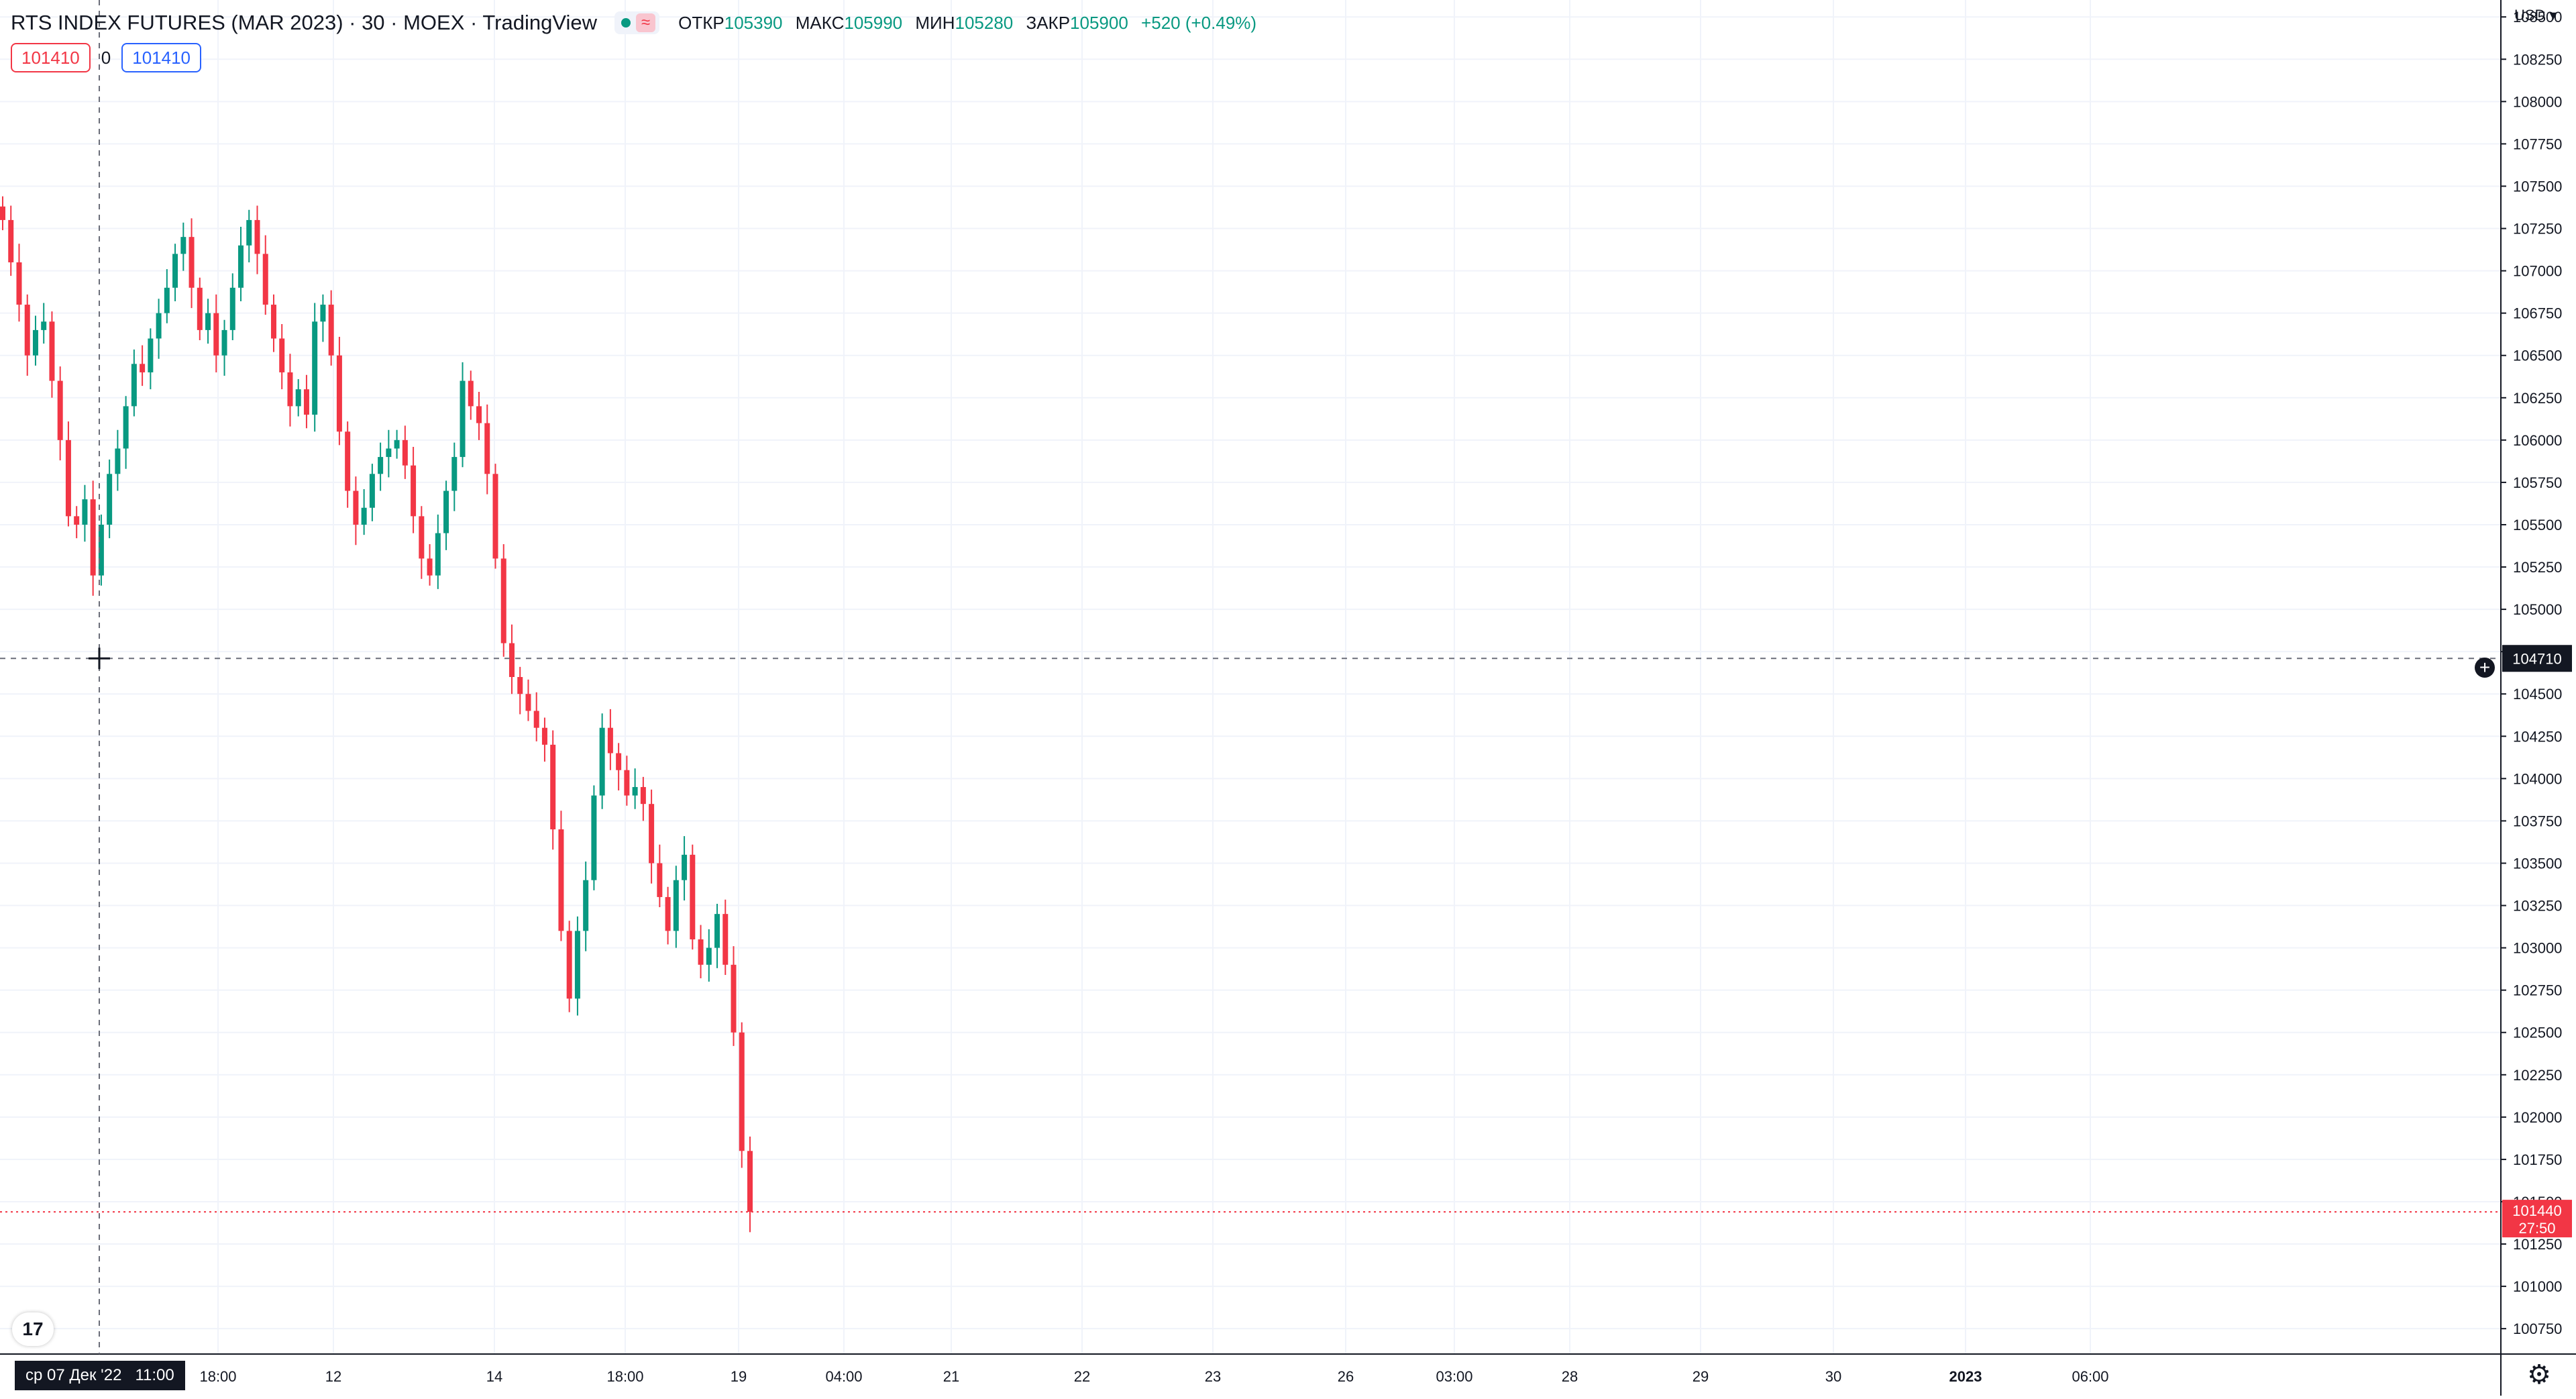  I want to click on status-pill: ≈, so click(637, 22).